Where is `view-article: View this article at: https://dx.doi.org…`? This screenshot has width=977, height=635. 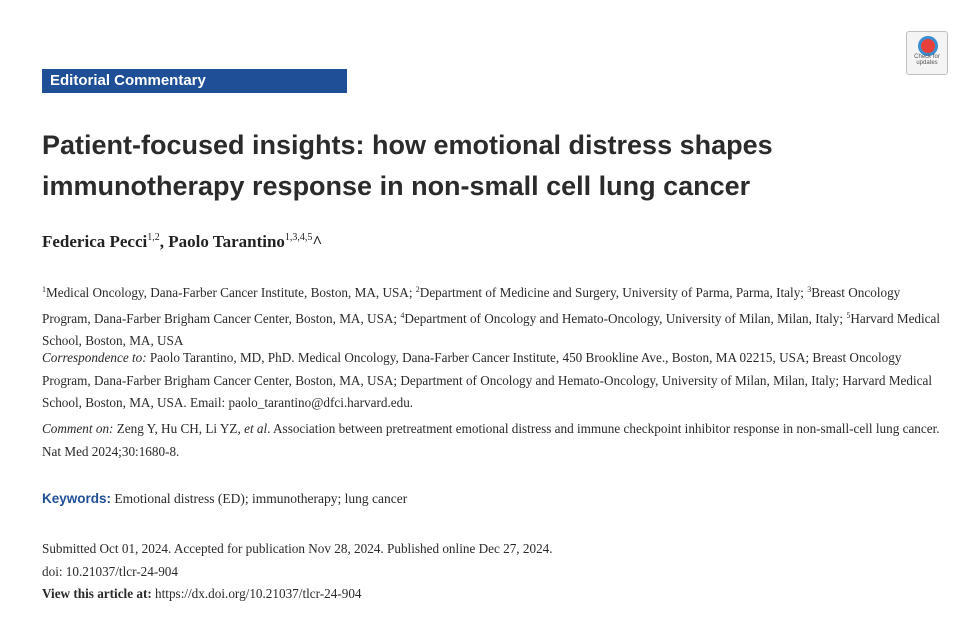 view-article: View this article at: https://dx.doi.org… is located at coordinates (297, 594).